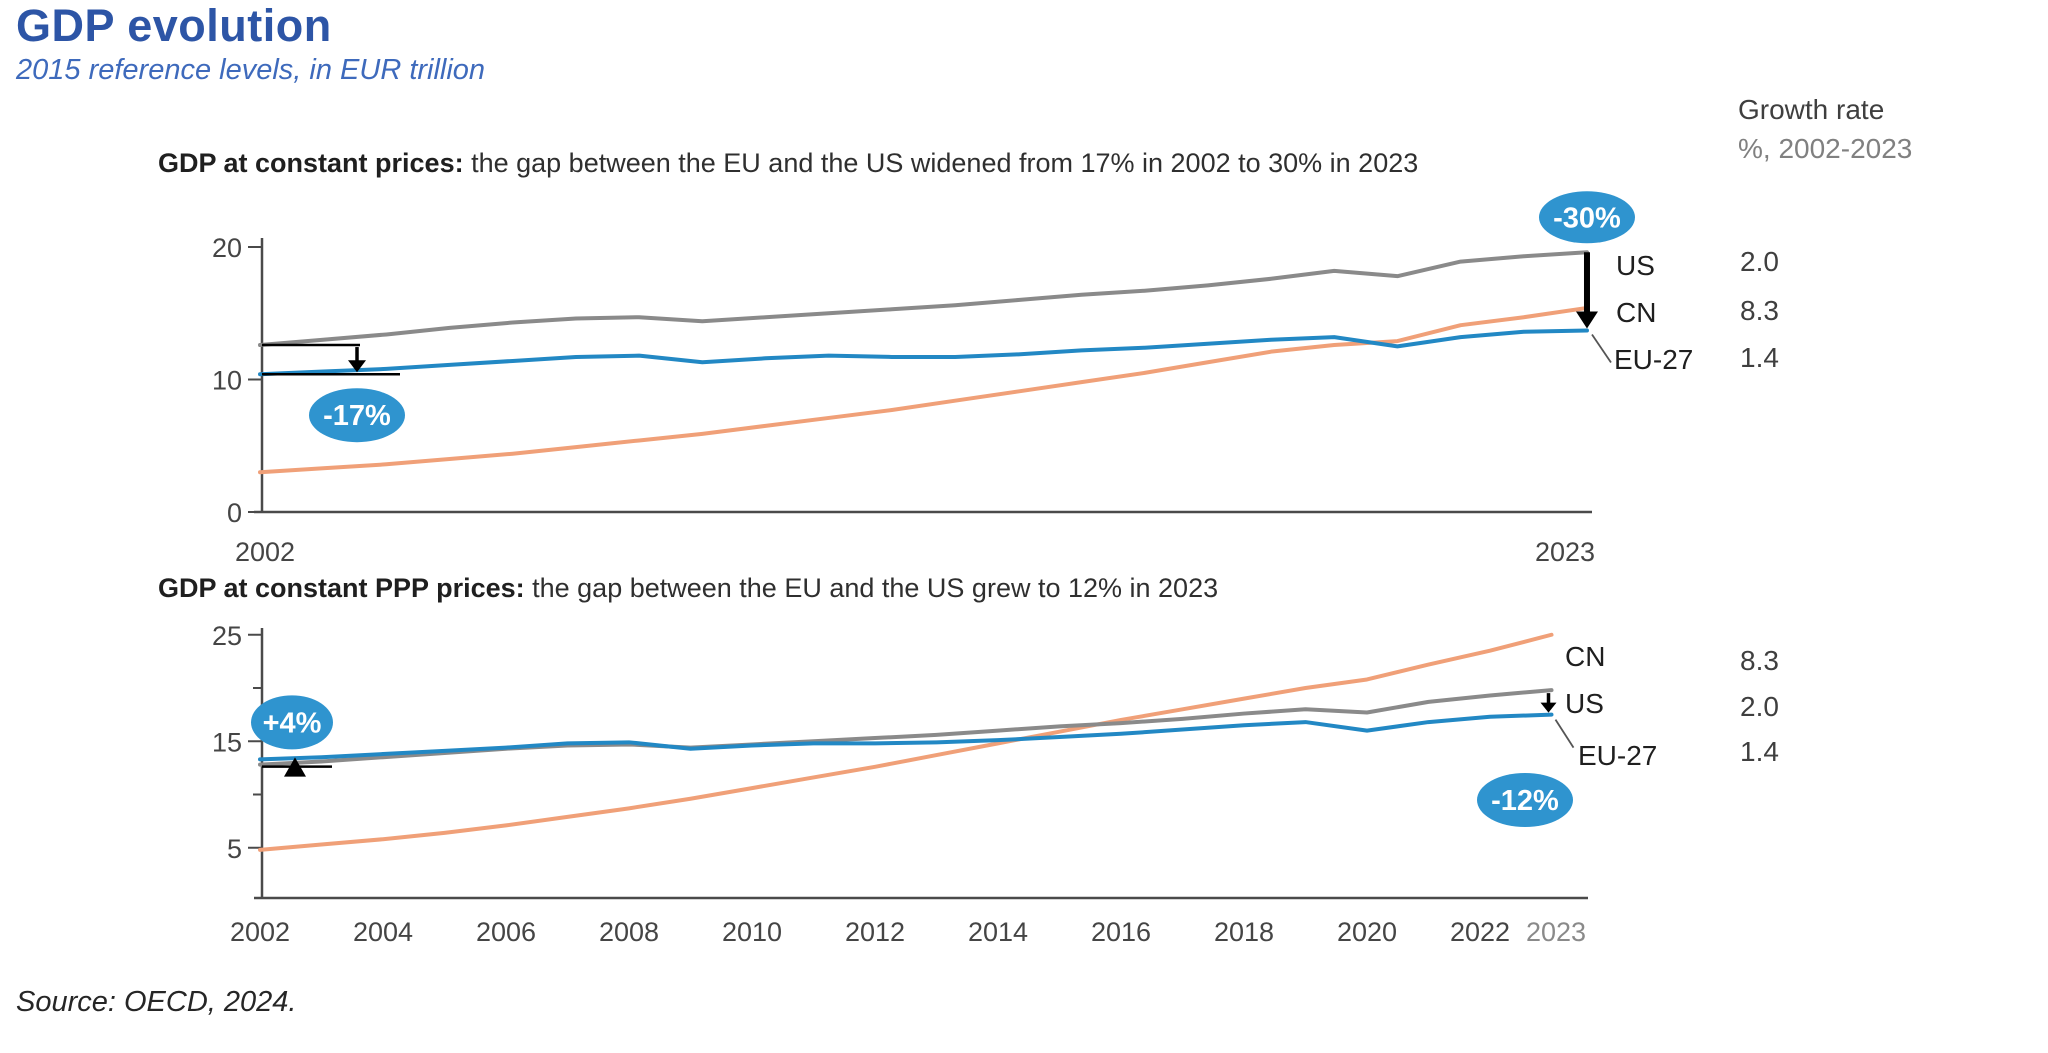 The image size is (2048, 1053). What do you see at coordinates (629, 932) in the screenshot?
I see `x-tick-label: 2008` at bounding box center [629, 932].